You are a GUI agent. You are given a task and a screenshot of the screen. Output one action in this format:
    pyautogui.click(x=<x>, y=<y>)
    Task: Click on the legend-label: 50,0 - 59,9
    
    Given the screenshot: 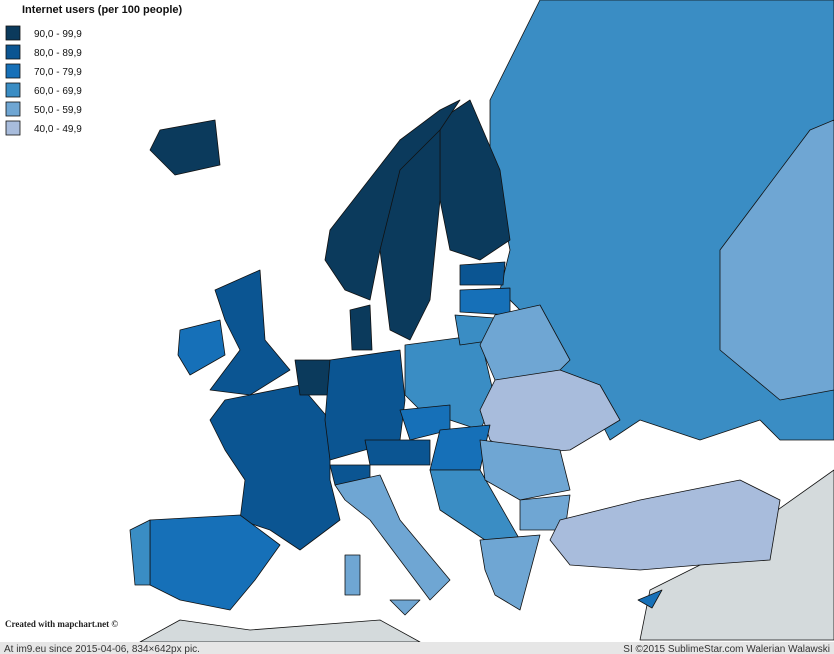 What is the action you would take?
    pyautogui.click(x=58, y=110)
    